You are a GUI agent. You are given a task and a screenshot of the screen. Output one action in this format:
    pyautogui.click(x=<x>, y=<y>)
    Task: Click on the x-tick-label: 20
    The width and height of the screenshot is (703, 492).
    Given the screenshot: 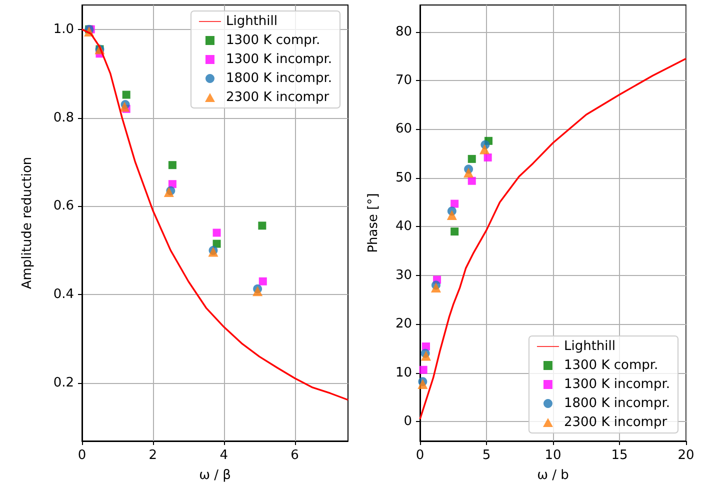 What is the action you would take?
    pyautogui.click(x=686, y=455)
    